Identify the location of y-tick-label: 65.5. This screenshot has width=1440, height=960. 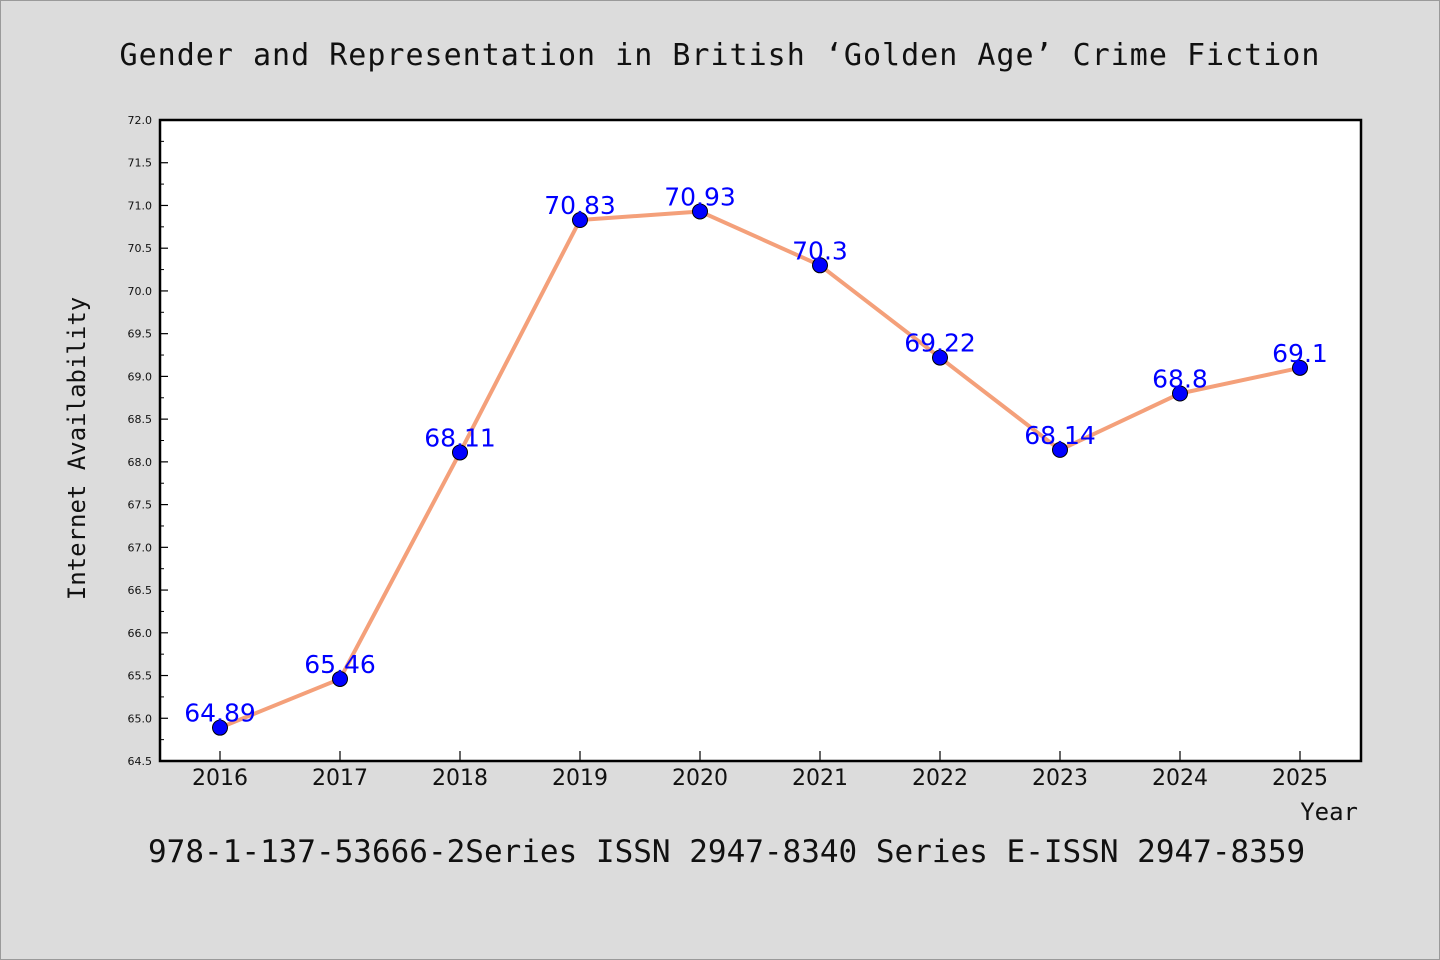
(140, 676).